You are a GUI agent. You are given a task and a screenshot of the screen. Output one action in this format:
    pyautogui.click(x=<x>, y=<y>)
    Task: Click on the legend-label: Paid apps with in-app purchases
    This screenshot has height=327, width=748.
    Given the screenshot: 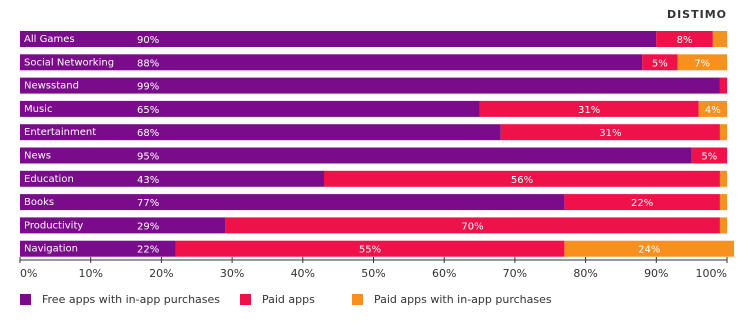 What is the action you would take?
    pyautogui.click(x=463, y=299)
    